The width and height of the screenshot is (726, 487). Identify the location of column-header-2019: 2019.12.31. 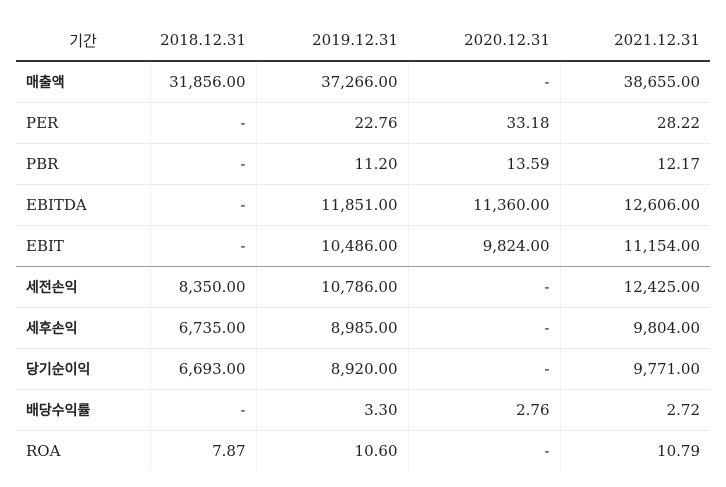
(332, 41).